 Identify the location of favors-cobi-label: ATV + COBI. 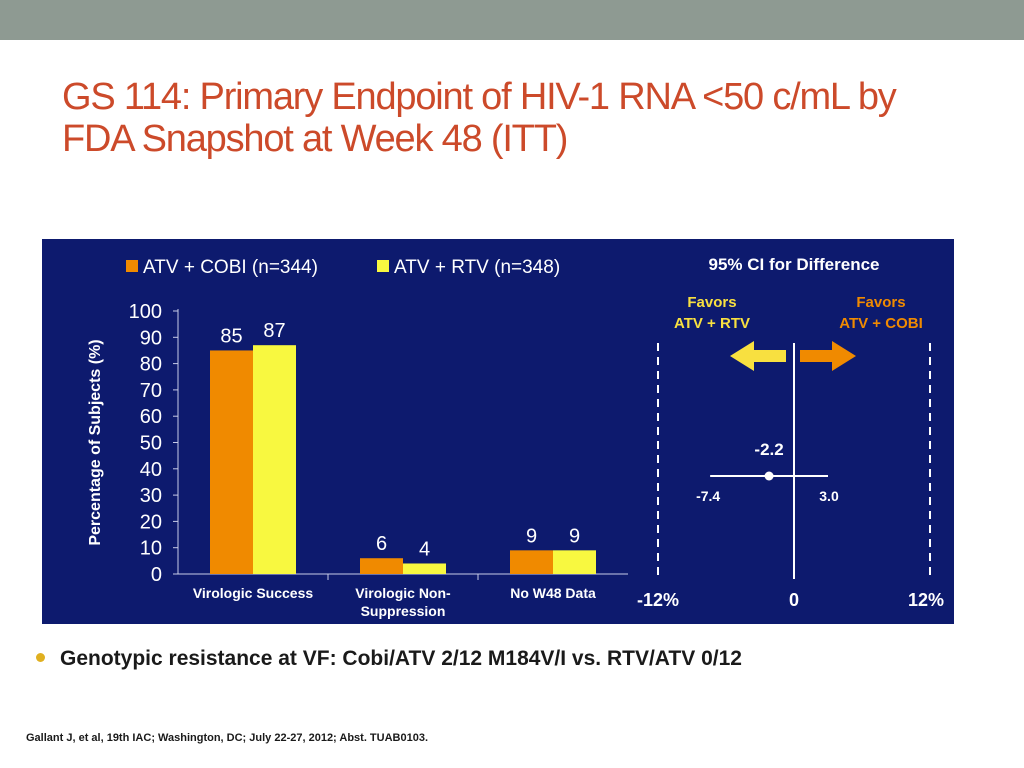
(880, 323).